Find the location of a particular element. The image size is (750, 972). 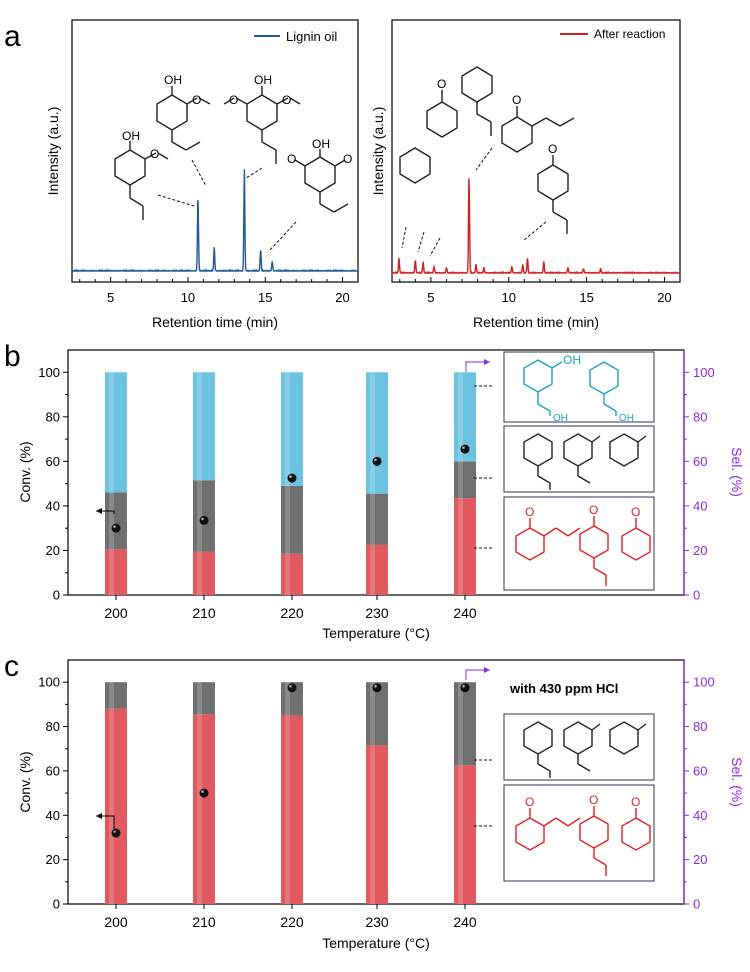

structure-box-ketones is located at coordinates (579, 543).